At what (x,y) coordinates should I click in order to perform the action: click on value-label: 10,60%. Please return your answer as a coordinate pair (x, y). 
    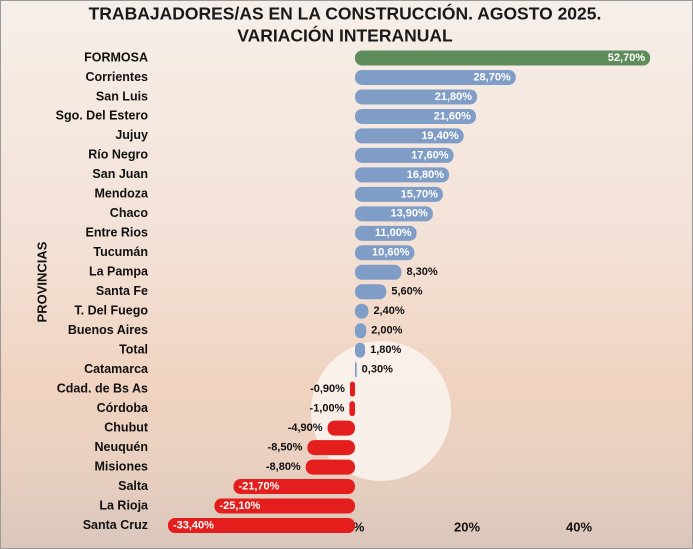
    Looking at the image, I should click on (391, 253).